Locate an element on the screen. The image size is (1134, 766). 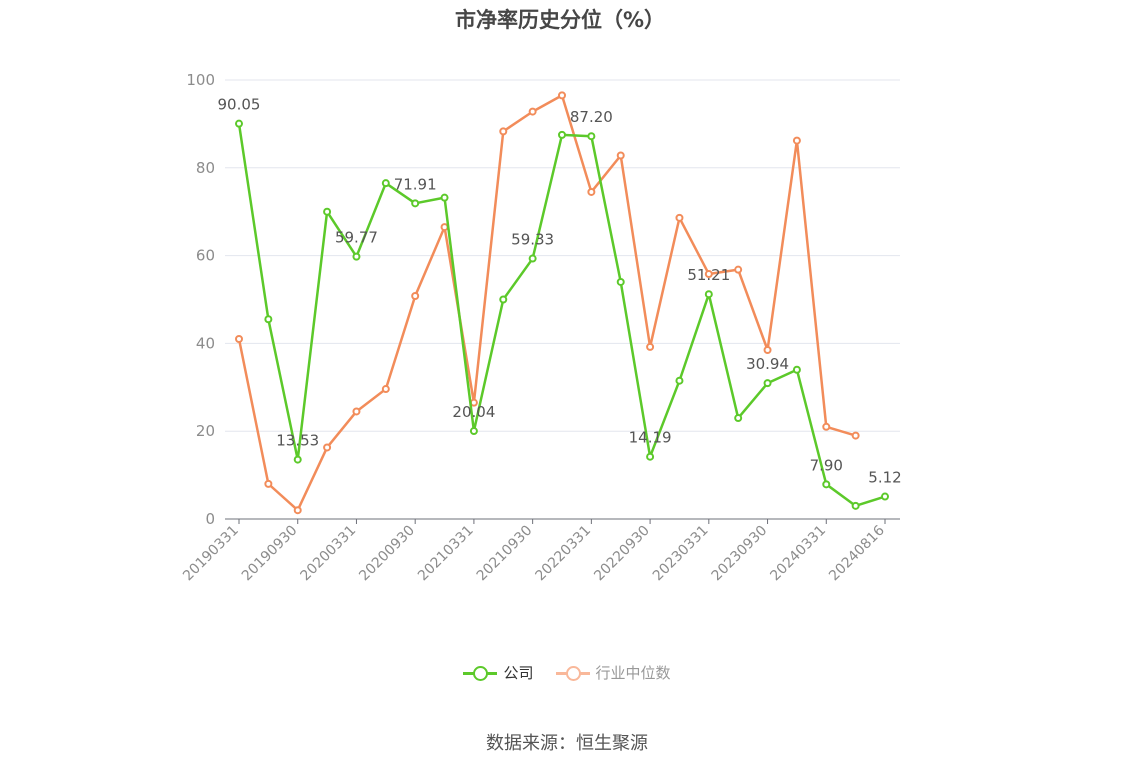
legend-industry-marker-icon is located at coordinates (572, 673).